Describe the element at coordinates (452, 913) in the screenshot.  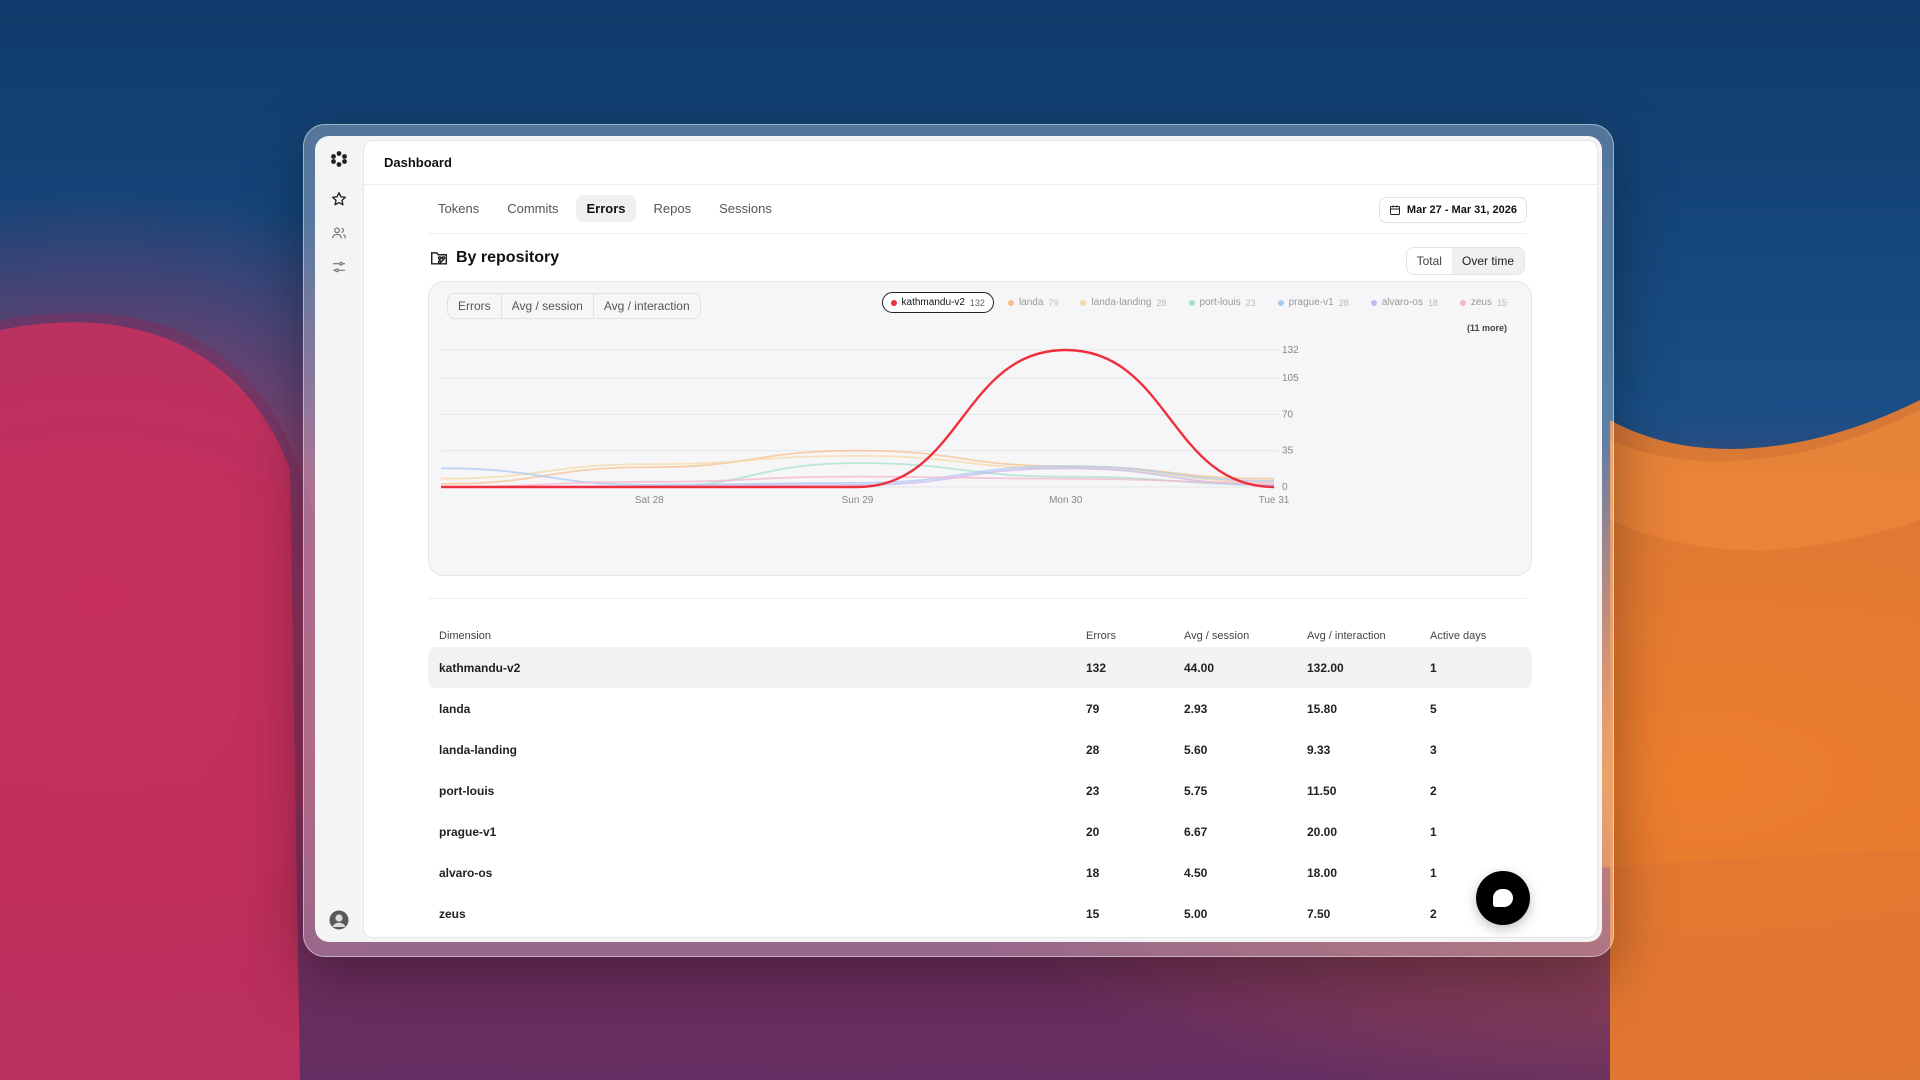
I see `cell-dimension: zeus` at that location.